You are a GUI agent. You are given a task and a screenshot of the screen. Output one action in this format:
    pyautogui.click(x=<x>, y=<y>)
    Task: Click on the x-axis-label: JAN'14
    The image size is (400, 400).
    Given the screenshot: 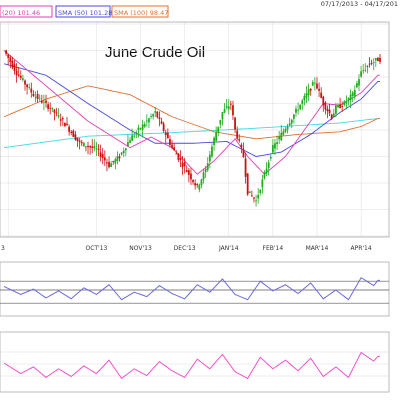 What is the action you would take?
    pyautogui.click(x=228, y=248)
    